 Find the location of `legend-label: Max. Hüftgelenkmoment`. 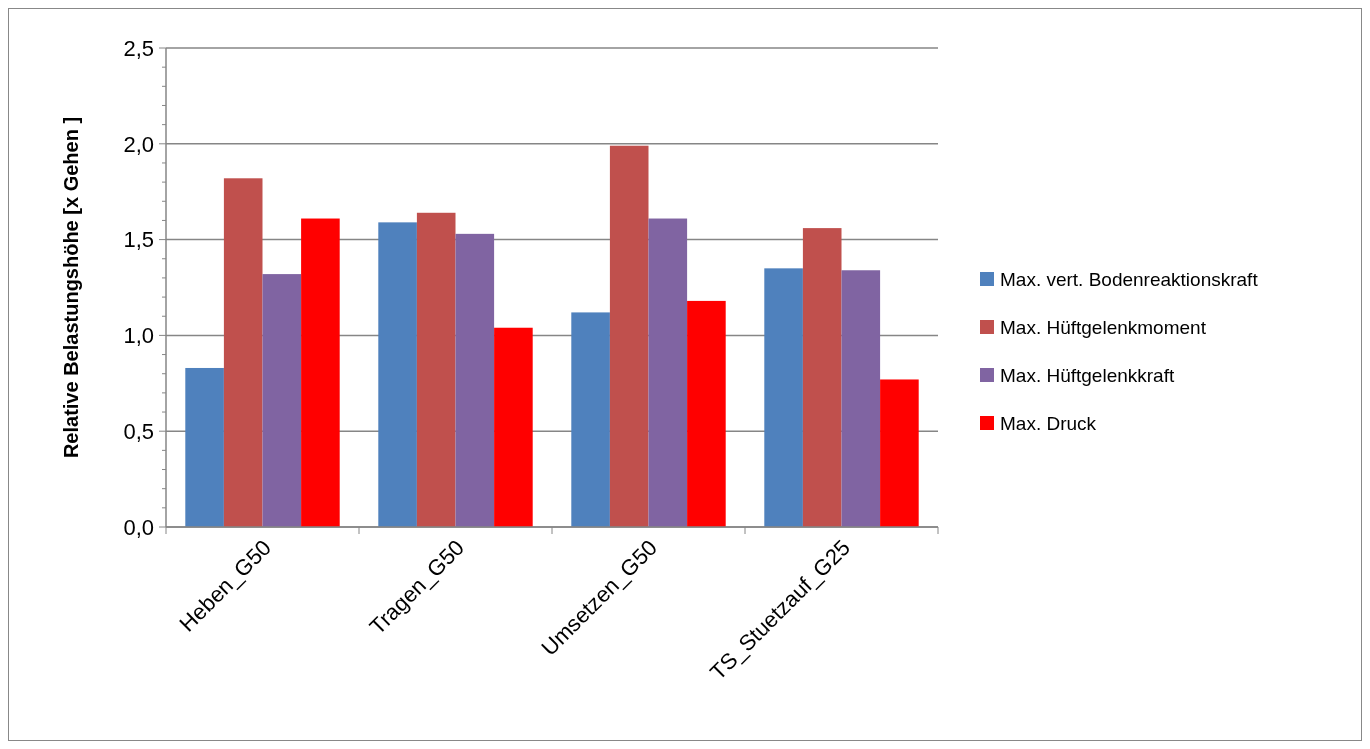

legend-label: Max. Hüftgelenkmoment is located at coordinates (1103, 327).